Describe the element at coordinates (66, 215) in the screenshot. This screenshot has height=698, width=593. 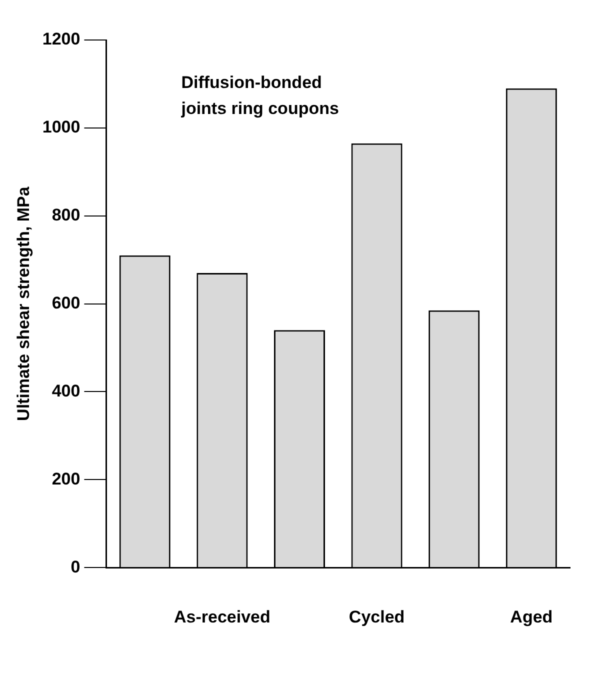
I see `y-tick-label: 800` at that location.